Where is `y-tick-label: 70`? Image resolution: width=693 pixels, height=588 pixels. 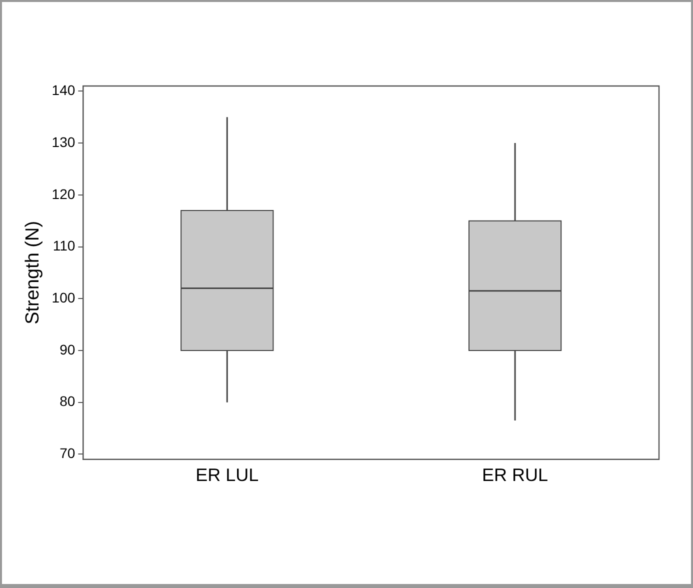
y-tick-label: 70 is located at coordinates (68, 453).